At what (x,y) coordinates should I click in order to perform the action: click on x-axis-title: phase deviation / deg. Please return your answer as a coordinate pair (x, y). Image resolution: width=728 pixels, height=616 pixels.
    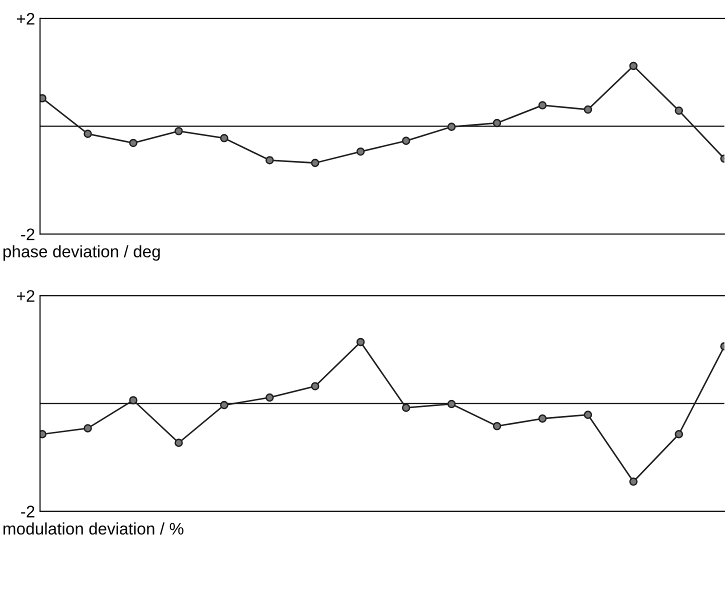
    Looking at the image, I should click on (81, 253).